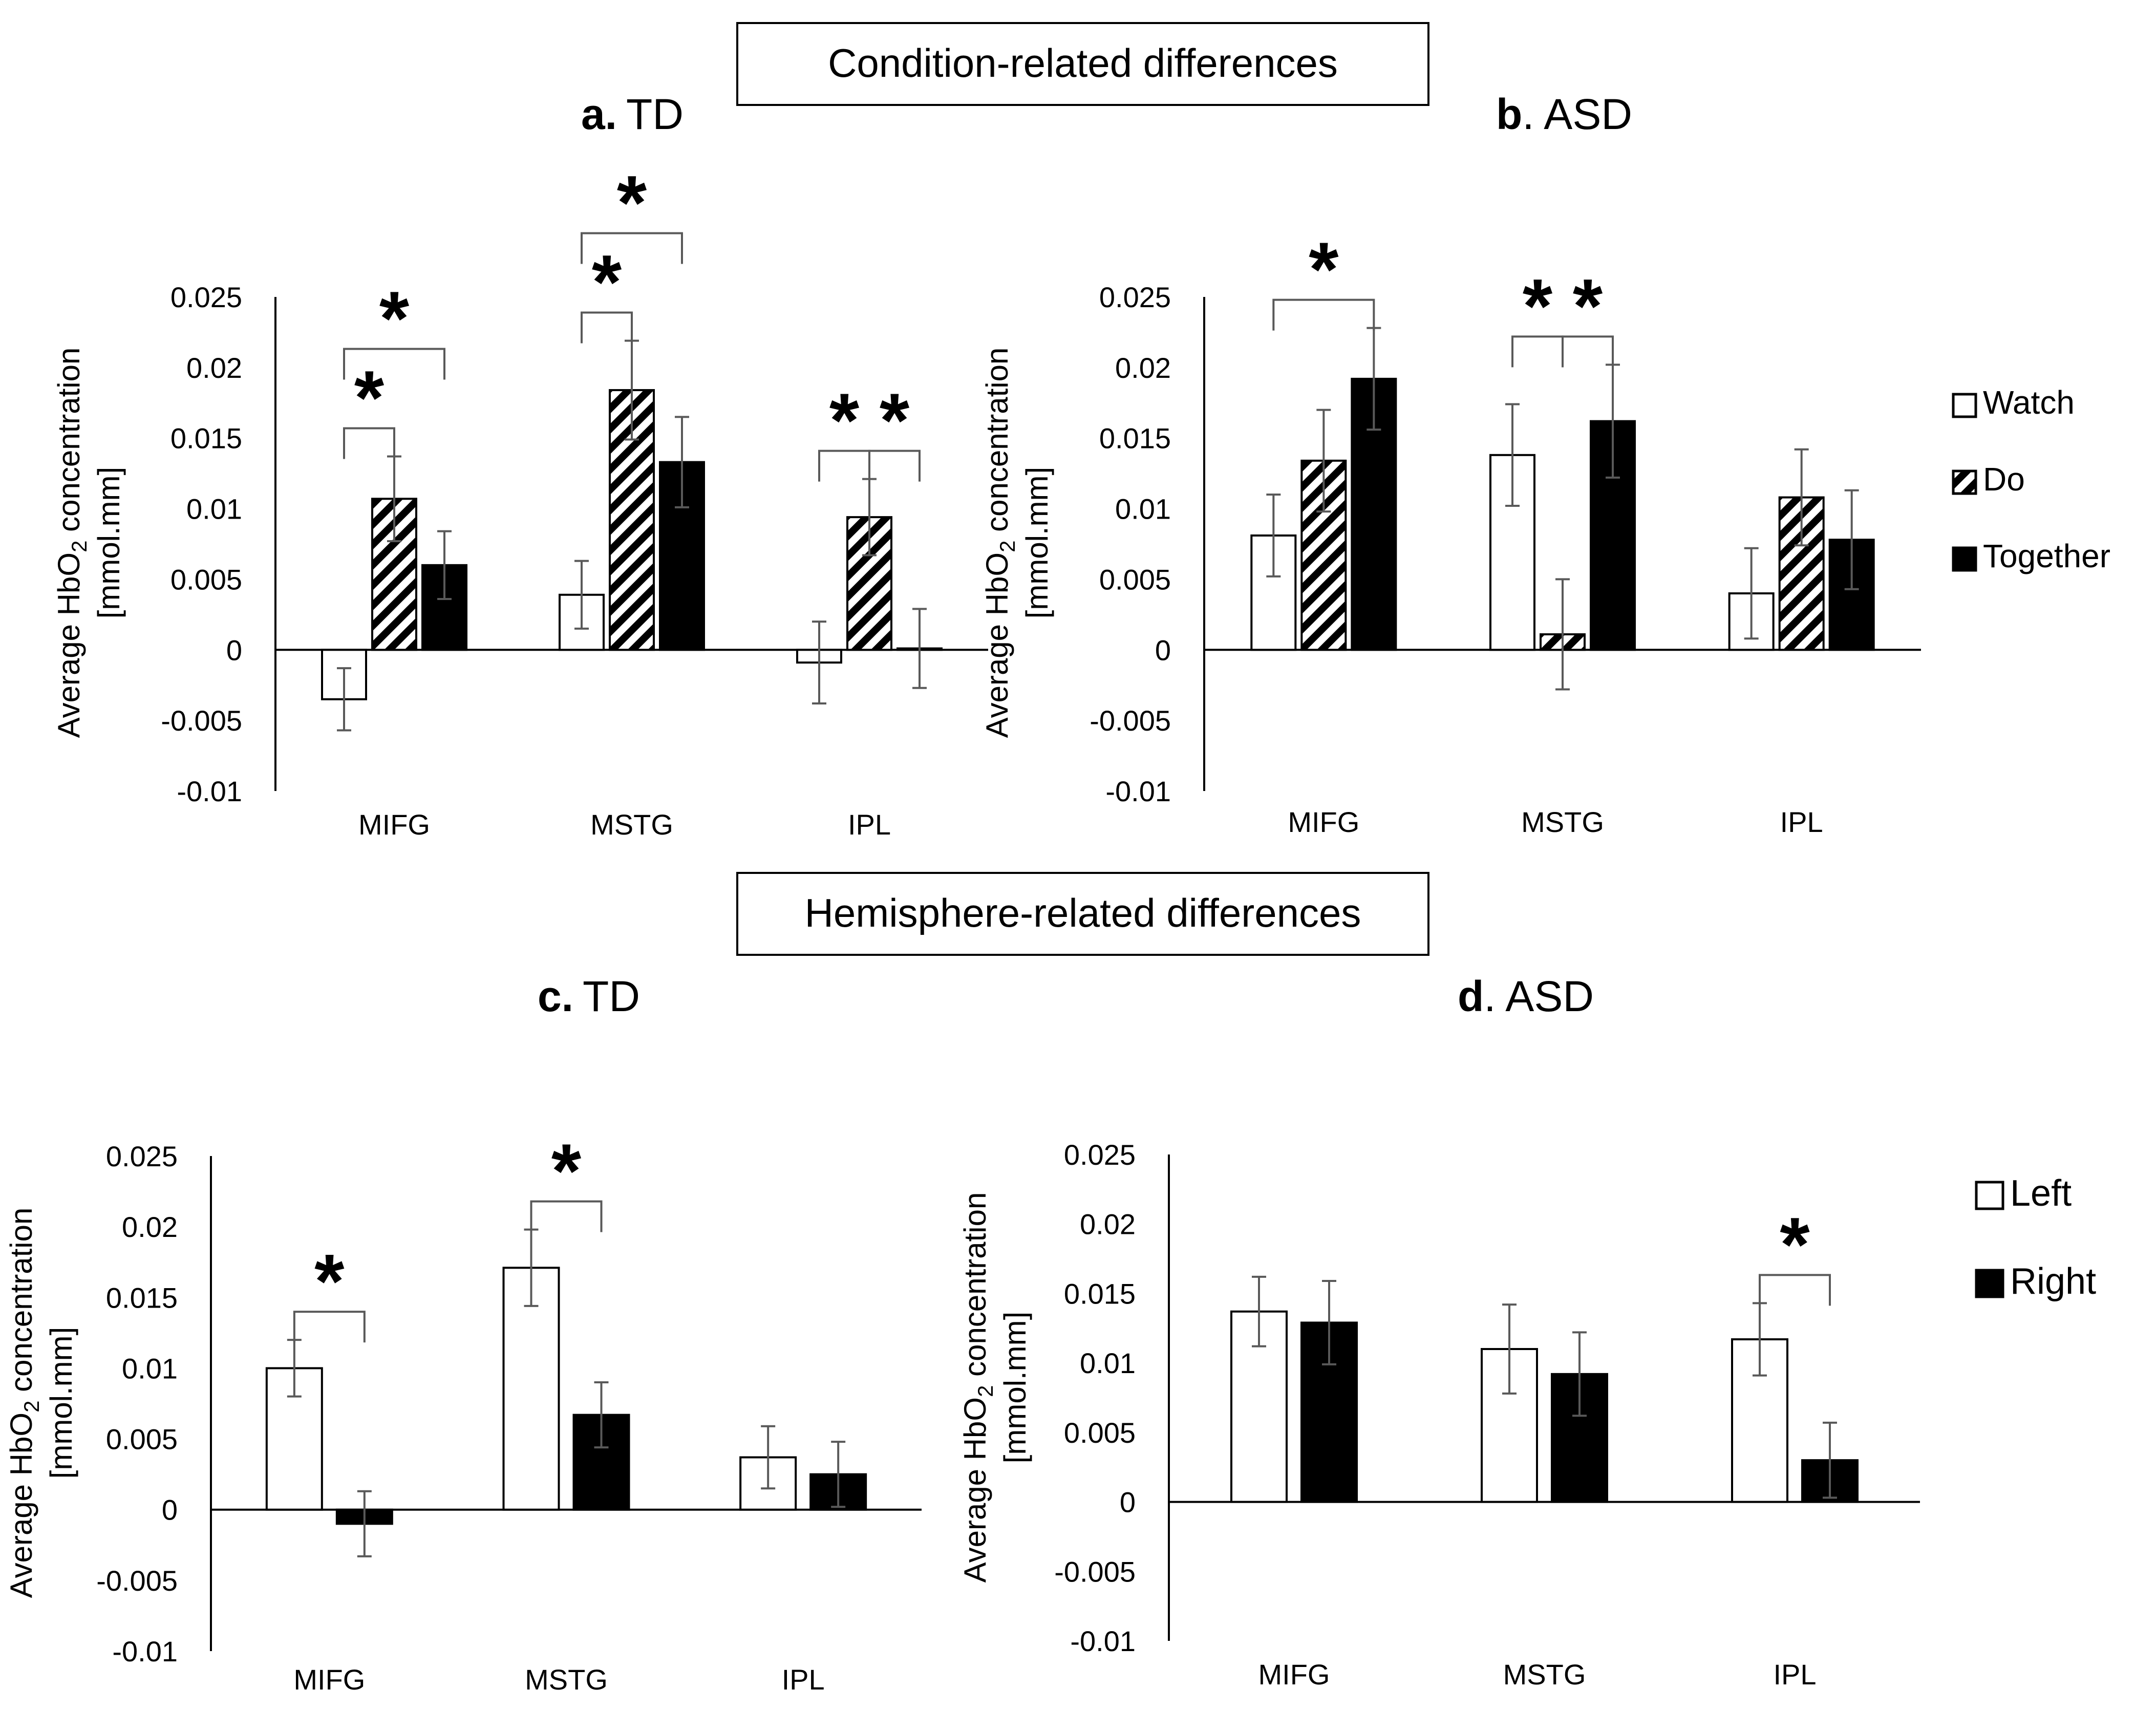 Image resolution: width=2156 pixels, height=1711 pixels. I want to click on legend-label-do: Do, so click(2004, 479).